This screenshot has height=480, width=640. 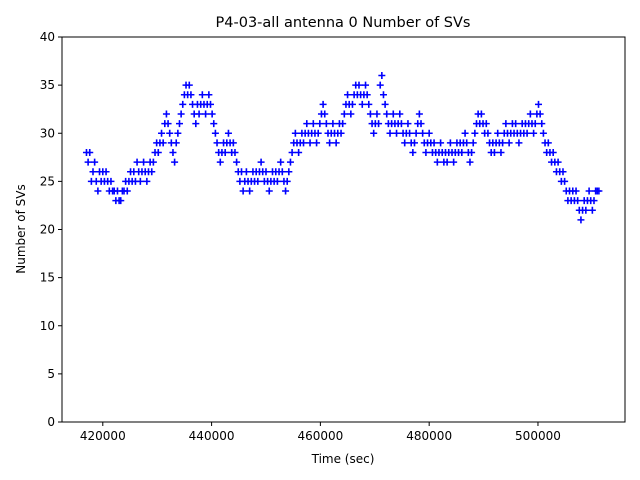 I want to click on y-tick-label: 0, so click(x=51, y=422).